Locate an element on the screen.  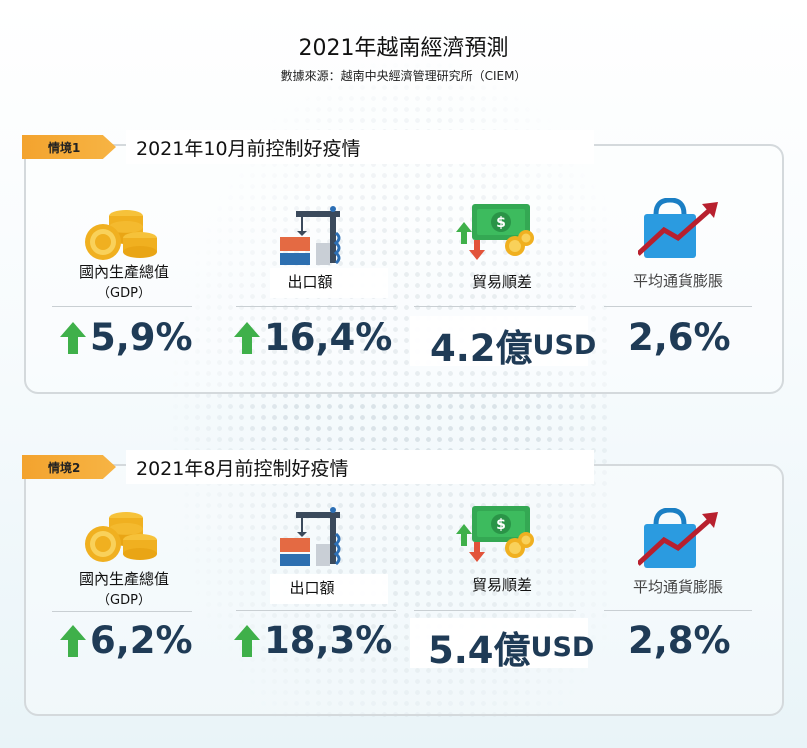
page-title: 2021年越南經濟預測 is located at coordinates (403, 48).